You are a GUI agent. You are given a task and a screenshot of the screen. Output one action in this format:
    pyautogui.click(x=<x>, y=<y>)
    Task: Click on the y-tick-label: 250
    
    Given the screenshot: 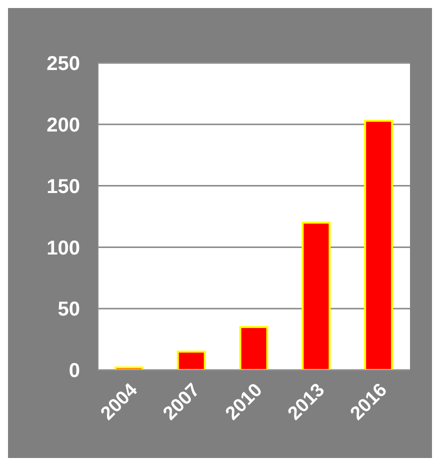 What is the action you would take?
    pyautogui.click(x=63, y=64)
    